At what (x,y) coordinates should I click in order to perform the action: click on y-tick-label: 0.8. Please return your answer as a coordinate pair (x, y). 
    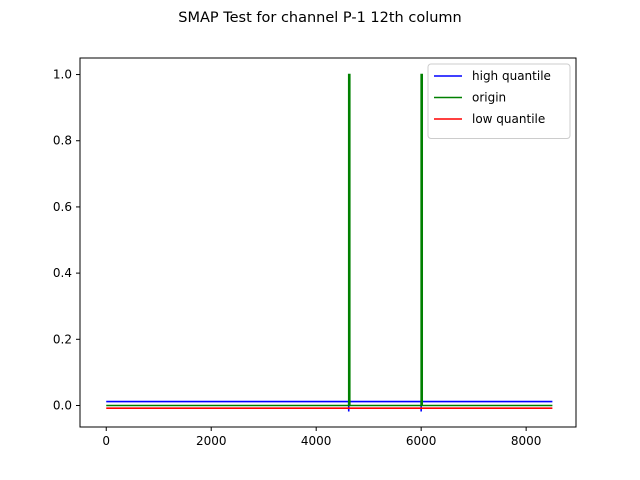
    Looking at the image, I should click on (62, 141).